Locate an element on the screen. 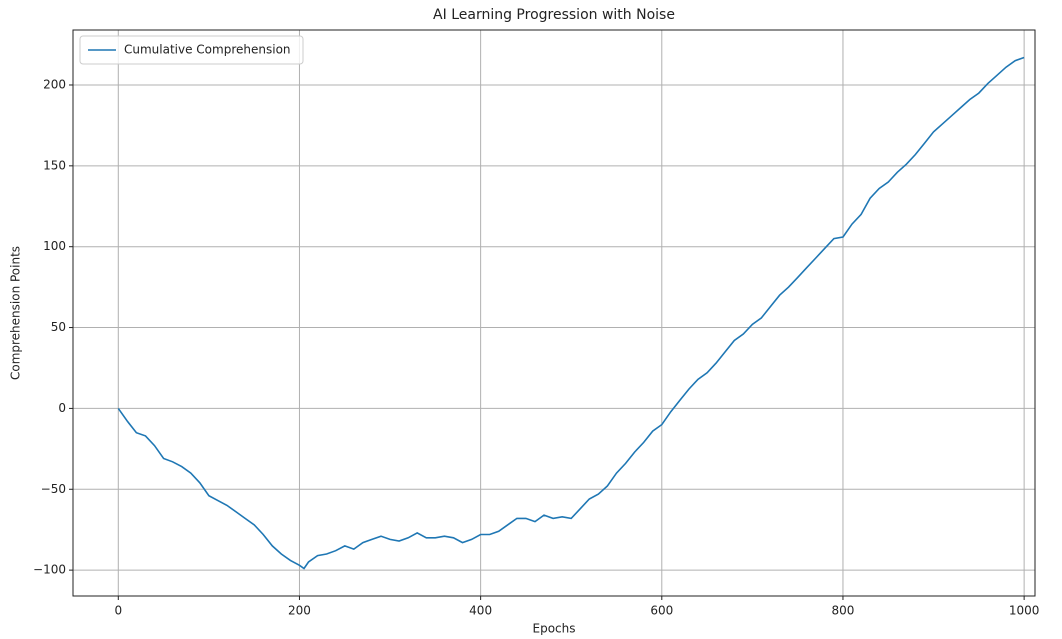  x-tick-label: 1000 is located at coordinates (1024, 611).